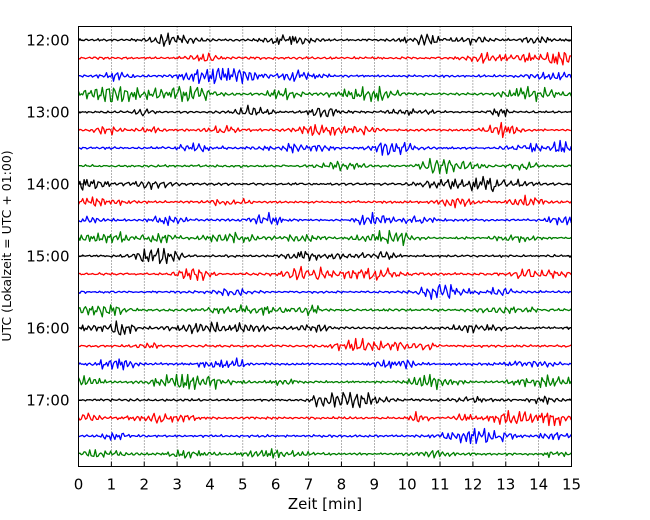 The width and height of the screenshot is (650, 520). What do you see at coordinates (407, 485) in the screenshot?
I see `x-tick-label: 10` at bounding box center [407, 485].